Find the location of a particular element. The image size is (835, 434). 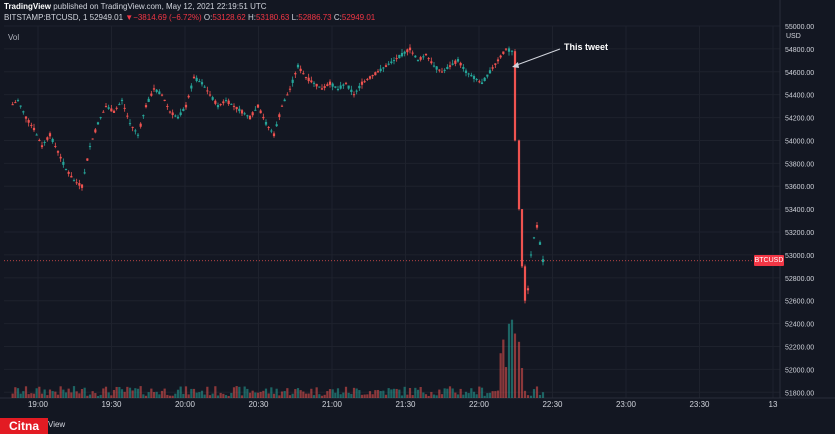

current-price-badge: BTCUSD is located at coordinates (769, 260).